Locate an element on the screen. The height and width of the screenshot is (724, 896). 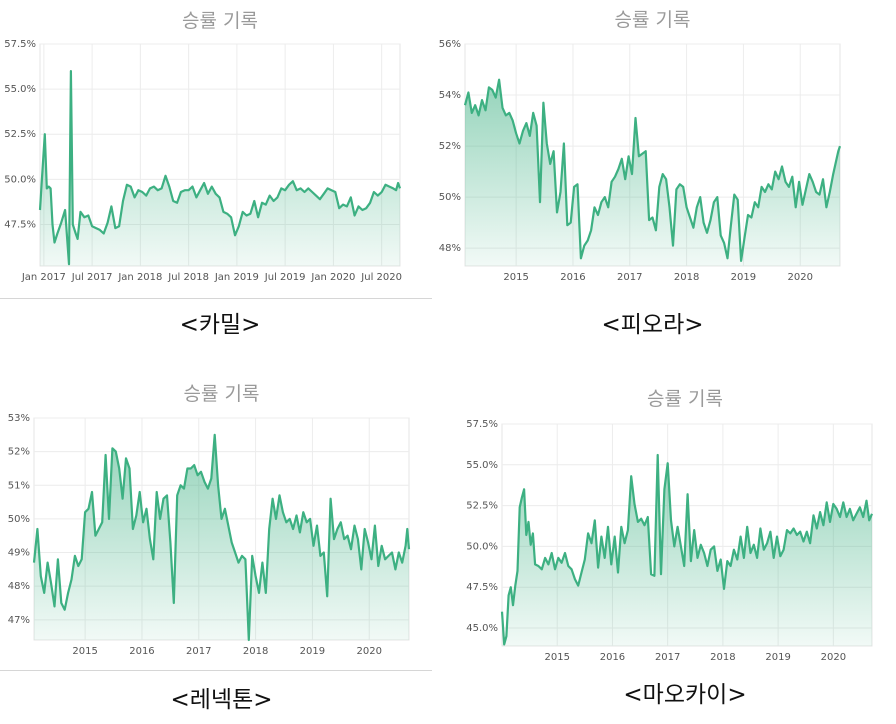
x-tick-label: Jan 2019 is located at coordinates (236, 277).